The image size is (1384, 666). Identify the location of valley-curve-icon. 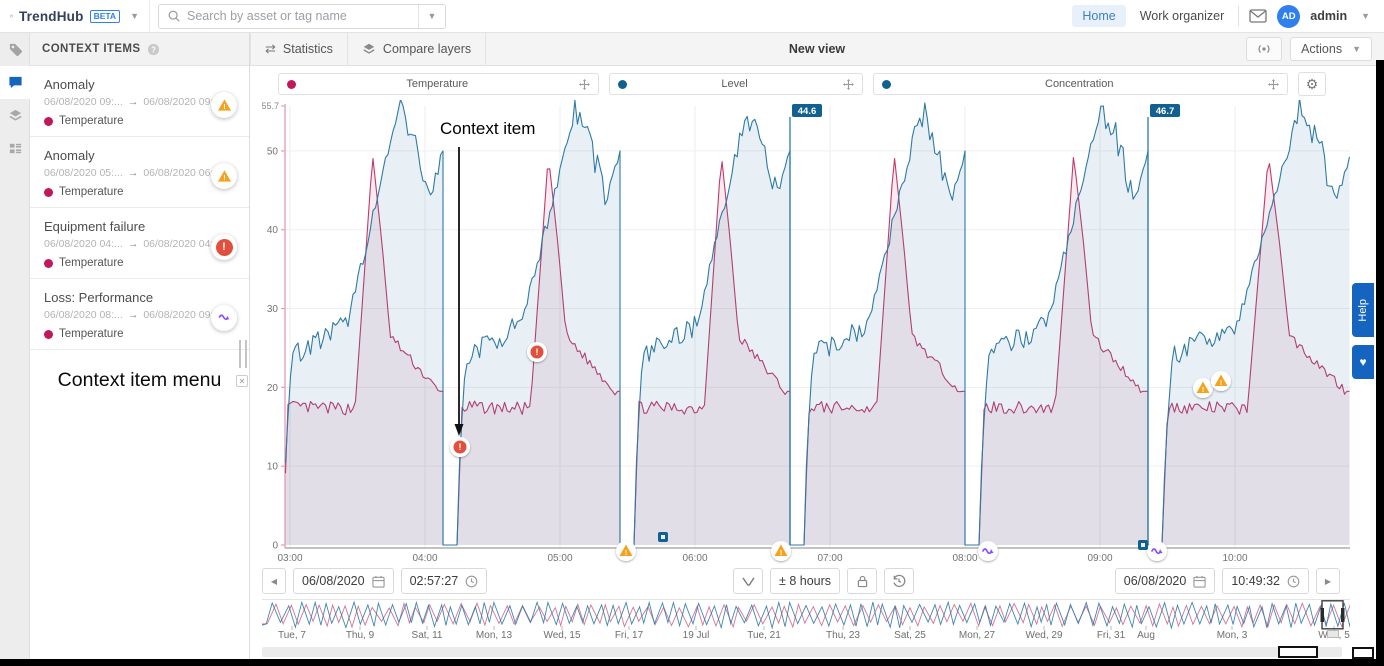
(748, 581).